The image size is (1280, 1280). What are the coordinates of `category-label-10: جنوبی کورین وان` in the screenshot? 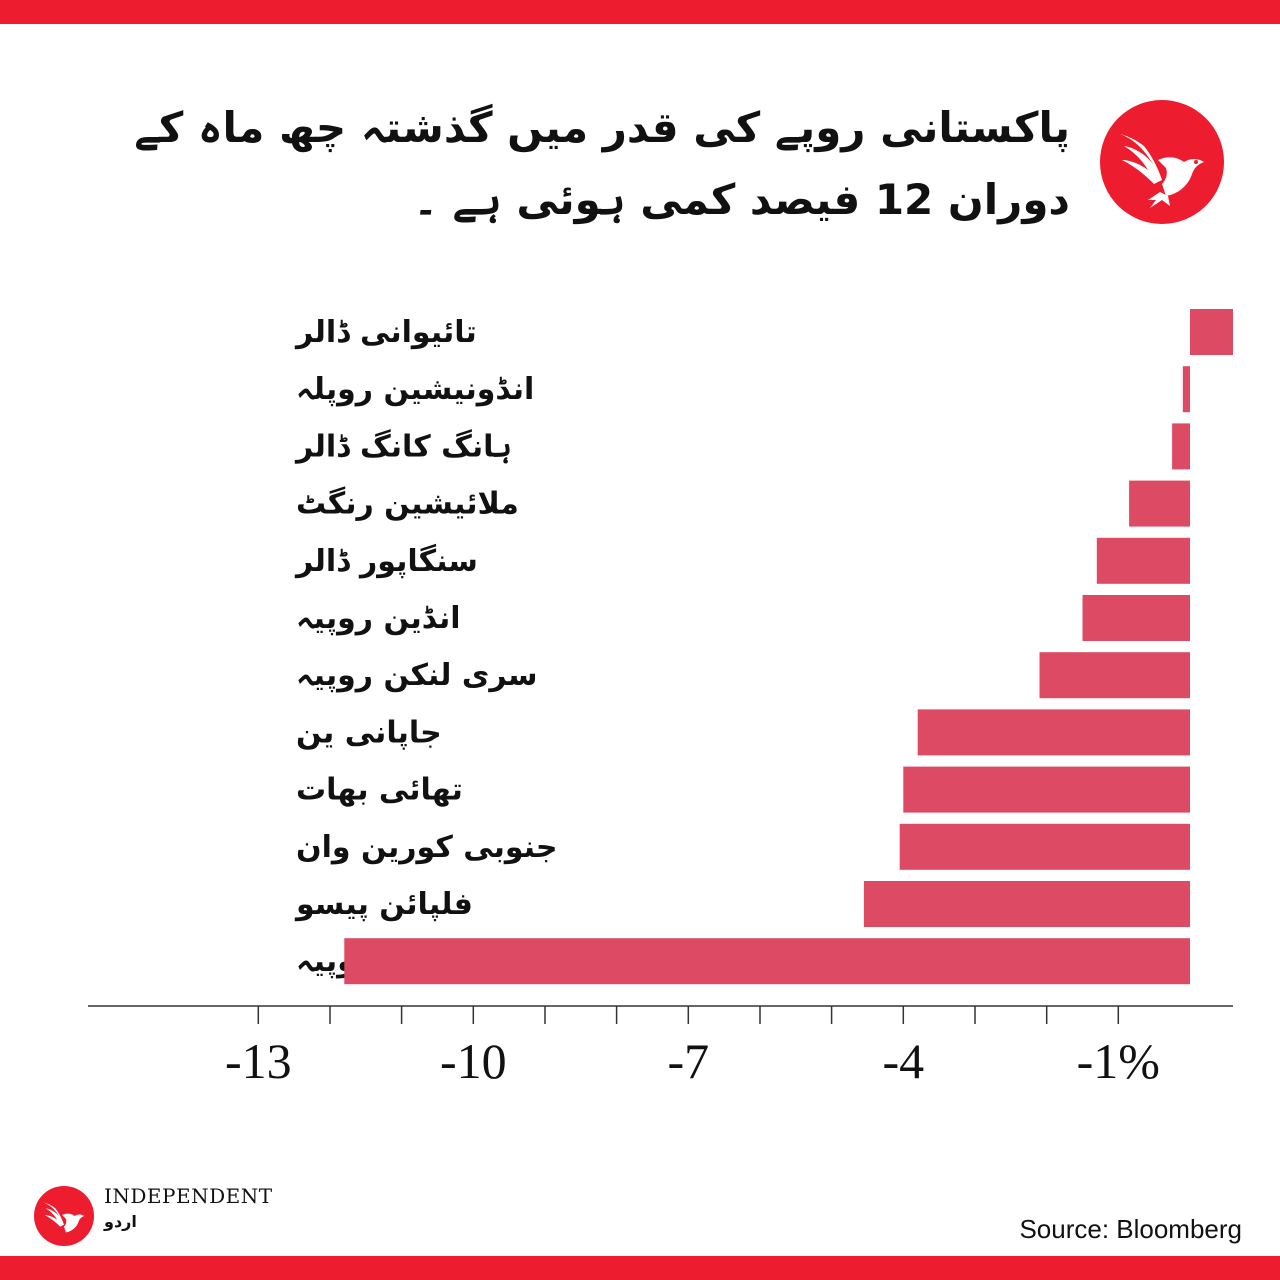 It's located at (427, 847).